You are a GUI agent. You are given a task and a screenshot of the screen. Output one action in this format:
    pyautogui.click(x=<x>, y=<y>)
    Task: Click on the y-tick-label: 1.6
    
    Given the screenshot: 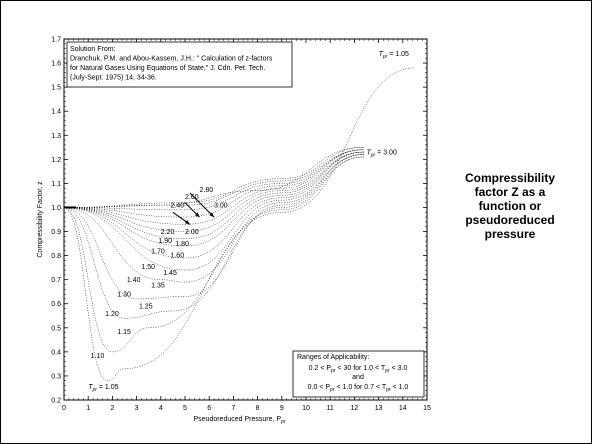 What is the action you would take?
    pyautogui.click(x=56, y=64)
    